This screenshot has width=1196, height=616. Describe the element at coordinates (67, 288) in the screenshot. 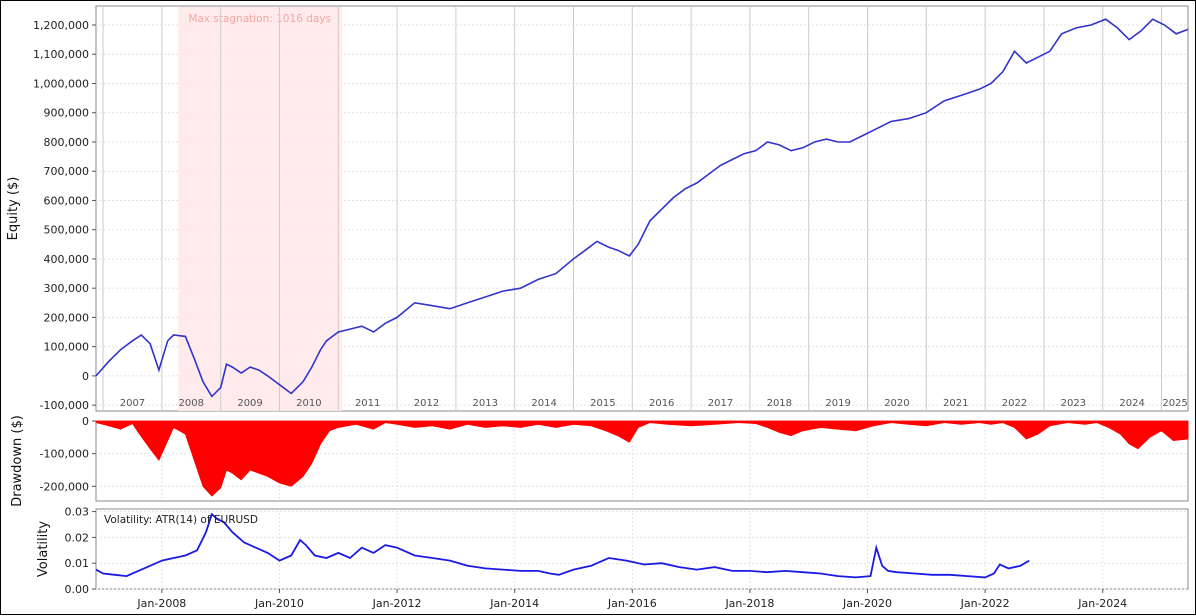

I see `y-tick-label: 300,000` at that location.